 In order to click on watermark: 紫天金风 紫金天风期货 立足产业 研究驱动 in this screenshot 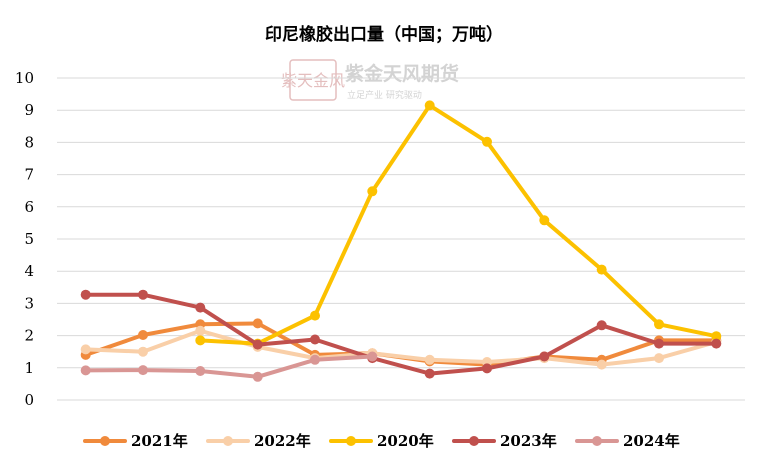, I will do `click(370, 80)`.